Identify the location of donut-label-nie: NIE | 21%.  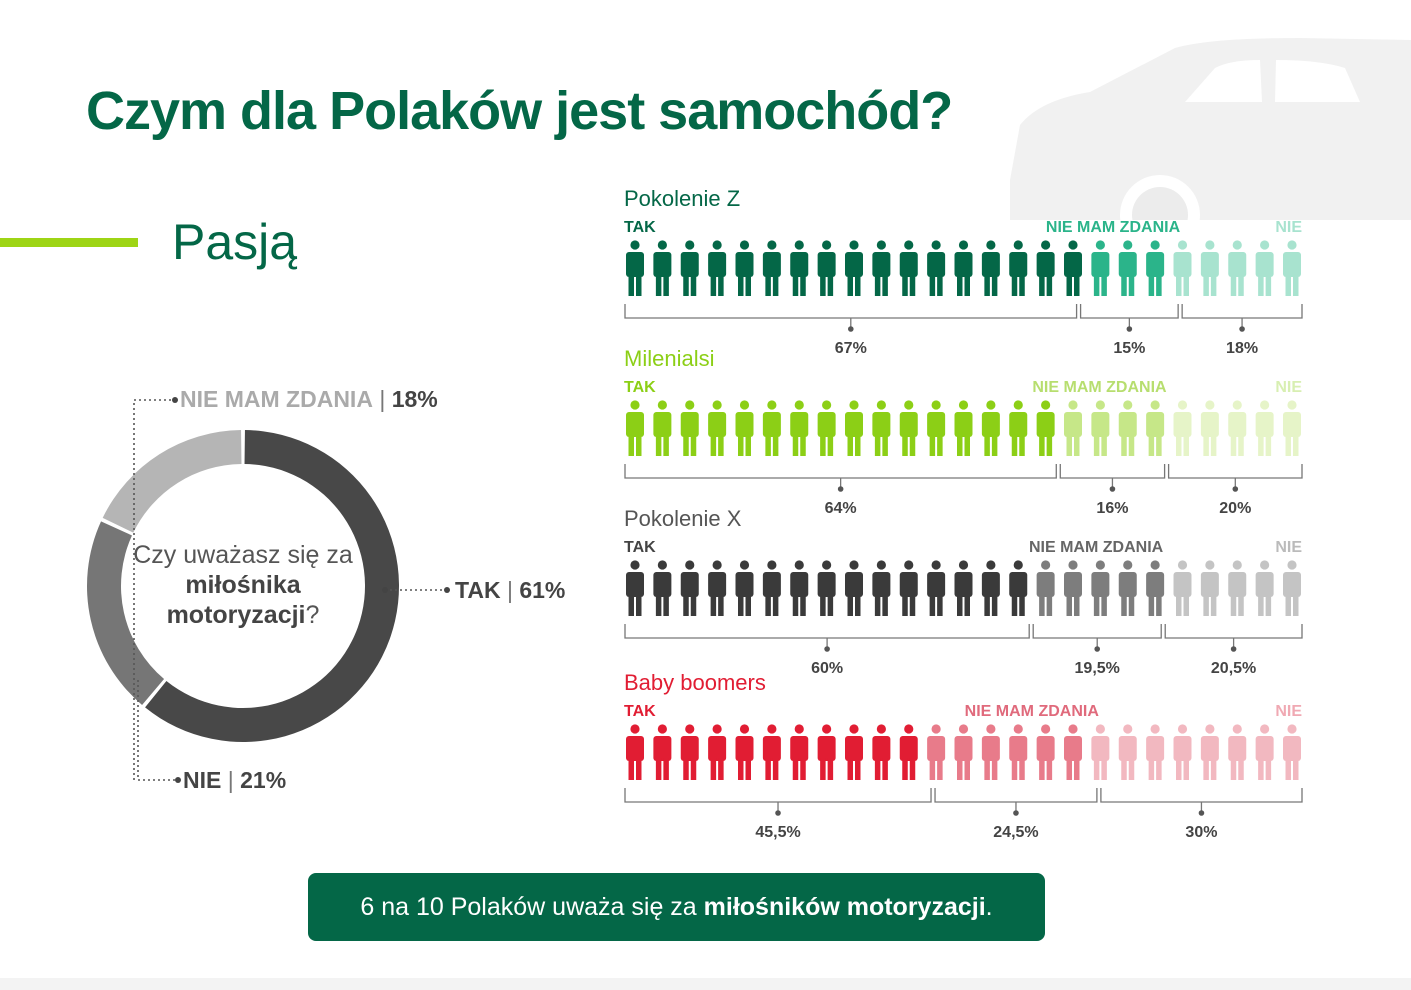
(234, 780).